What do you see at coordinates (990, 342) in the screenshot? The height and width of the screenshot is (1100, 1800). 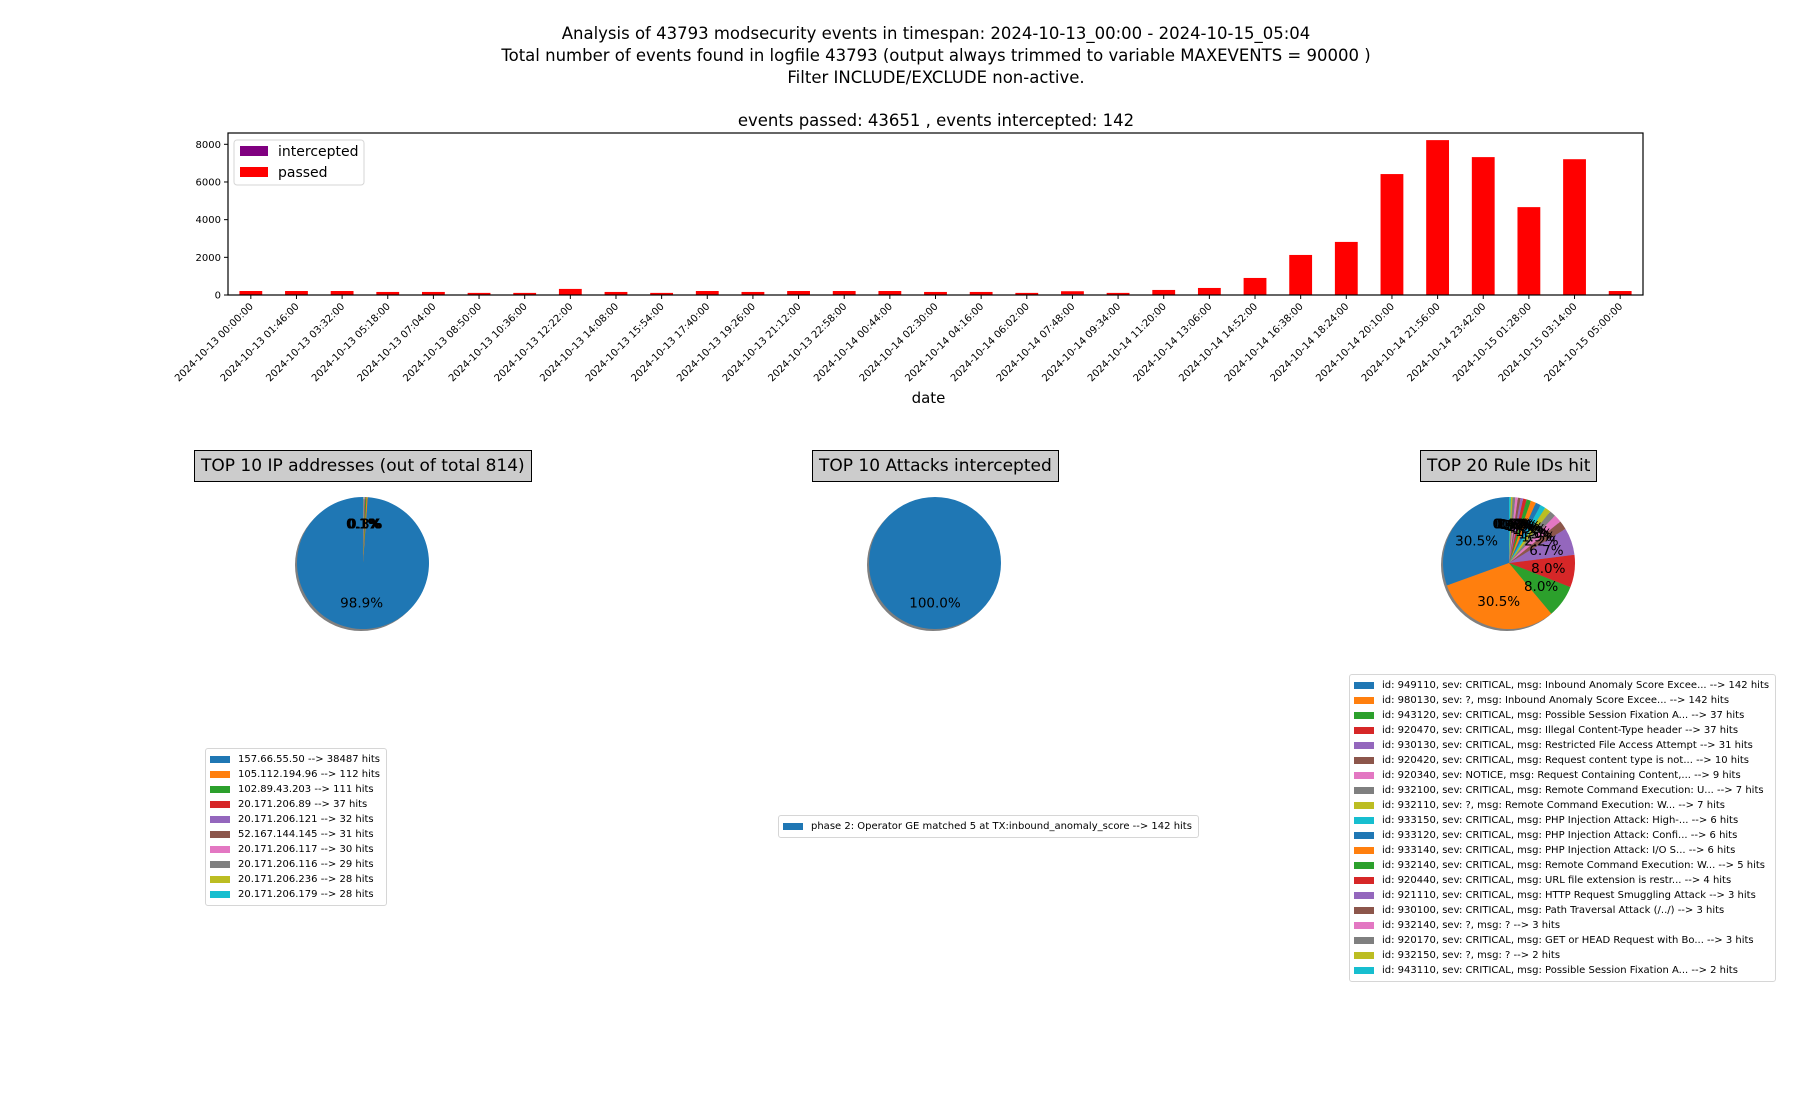 I see `x-tick-label: 2024-10-14 06:02:00` at bounding box center [990, 342].